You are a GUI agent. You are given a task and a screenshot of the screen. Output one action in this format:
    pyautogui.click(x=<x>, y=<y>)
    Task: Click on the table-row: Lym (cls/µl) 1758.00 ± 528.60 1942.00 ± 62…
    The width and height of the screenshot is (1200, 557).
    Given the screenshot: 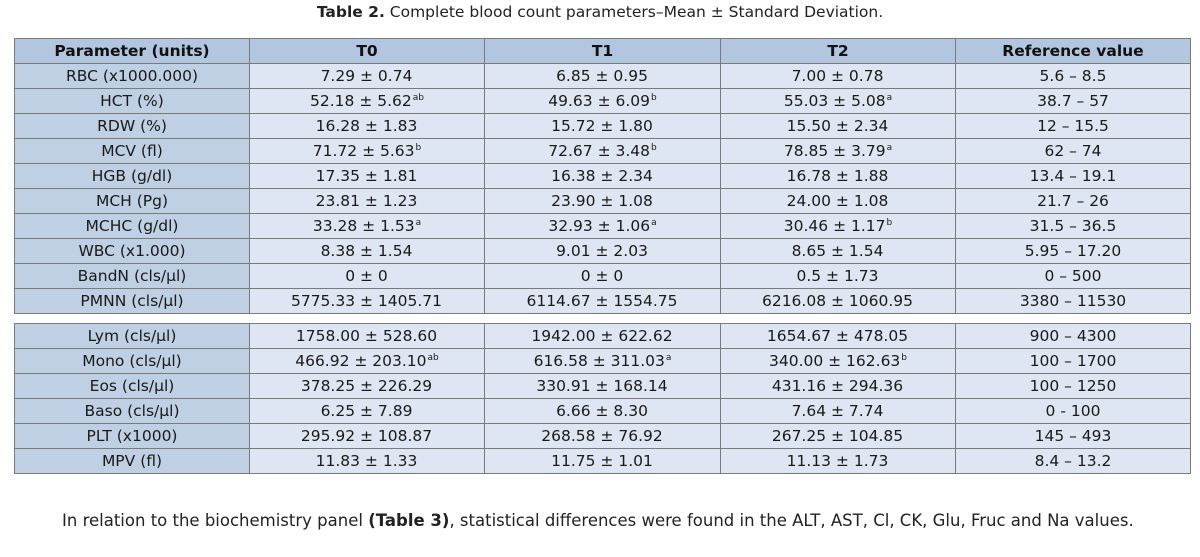 What is the action you would take?
    pyautogui.click(x=602, y=336)
    